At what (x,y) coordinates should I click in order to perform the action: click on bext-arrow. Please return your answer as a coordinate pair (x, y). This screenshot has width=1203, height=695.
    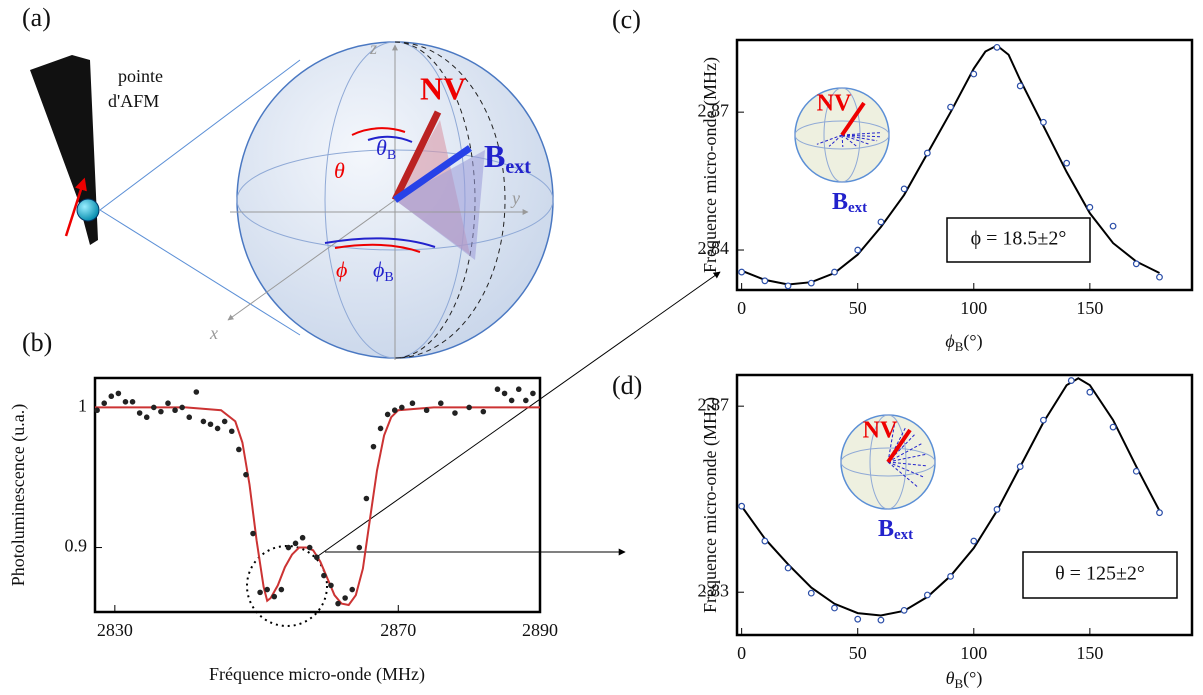
    Looking at the image, I should click on (432, 174).